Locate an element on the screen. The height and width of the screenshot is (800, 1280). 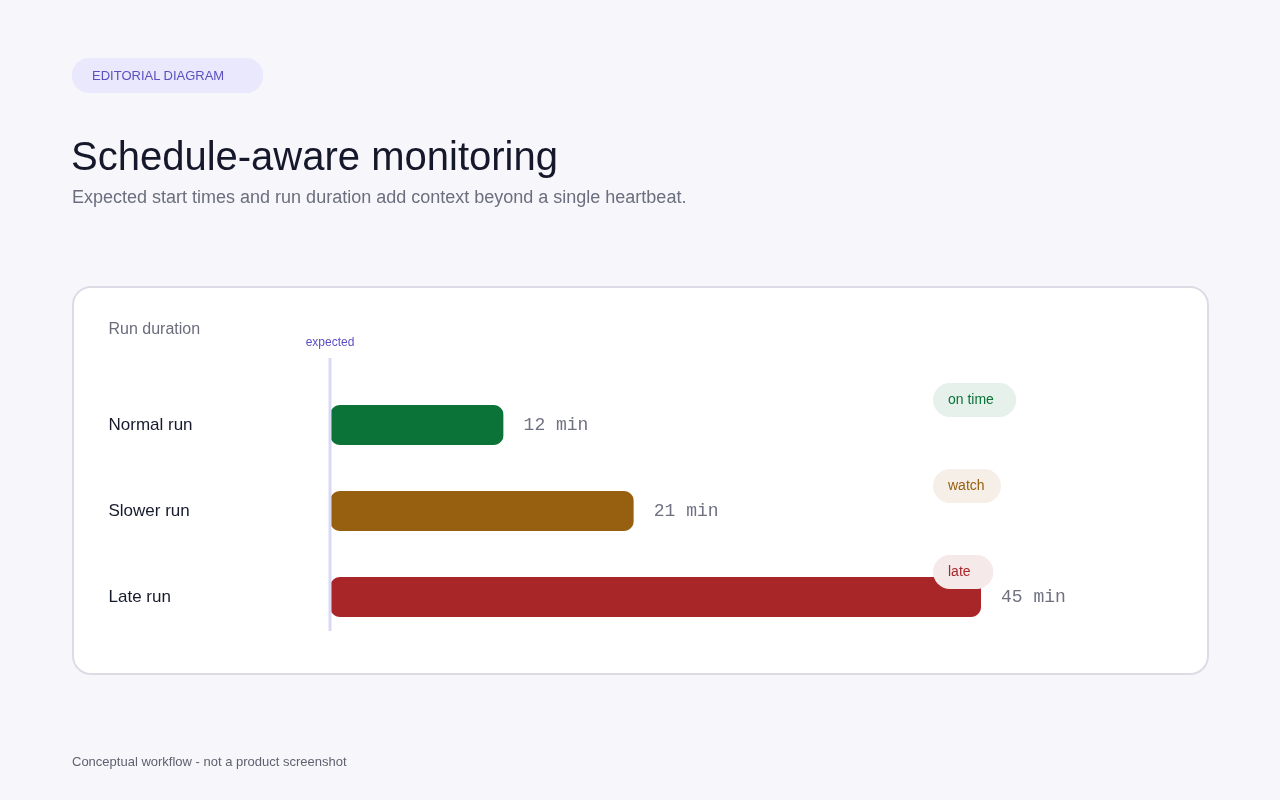
data-label: 45 min is located at coordinates (1033, 597).